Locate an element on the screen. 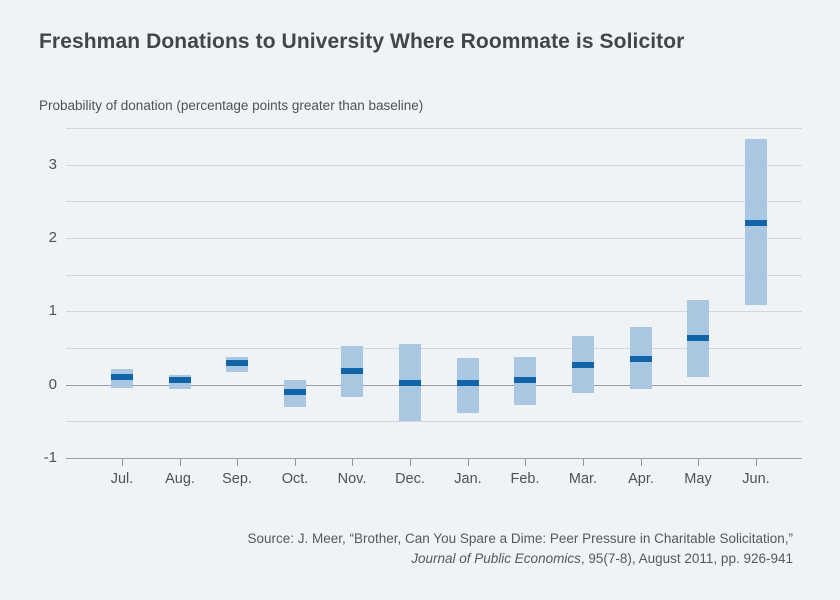 The image size is (840, 600). y-tick-label: -1 is located at coordinates (50, 457).